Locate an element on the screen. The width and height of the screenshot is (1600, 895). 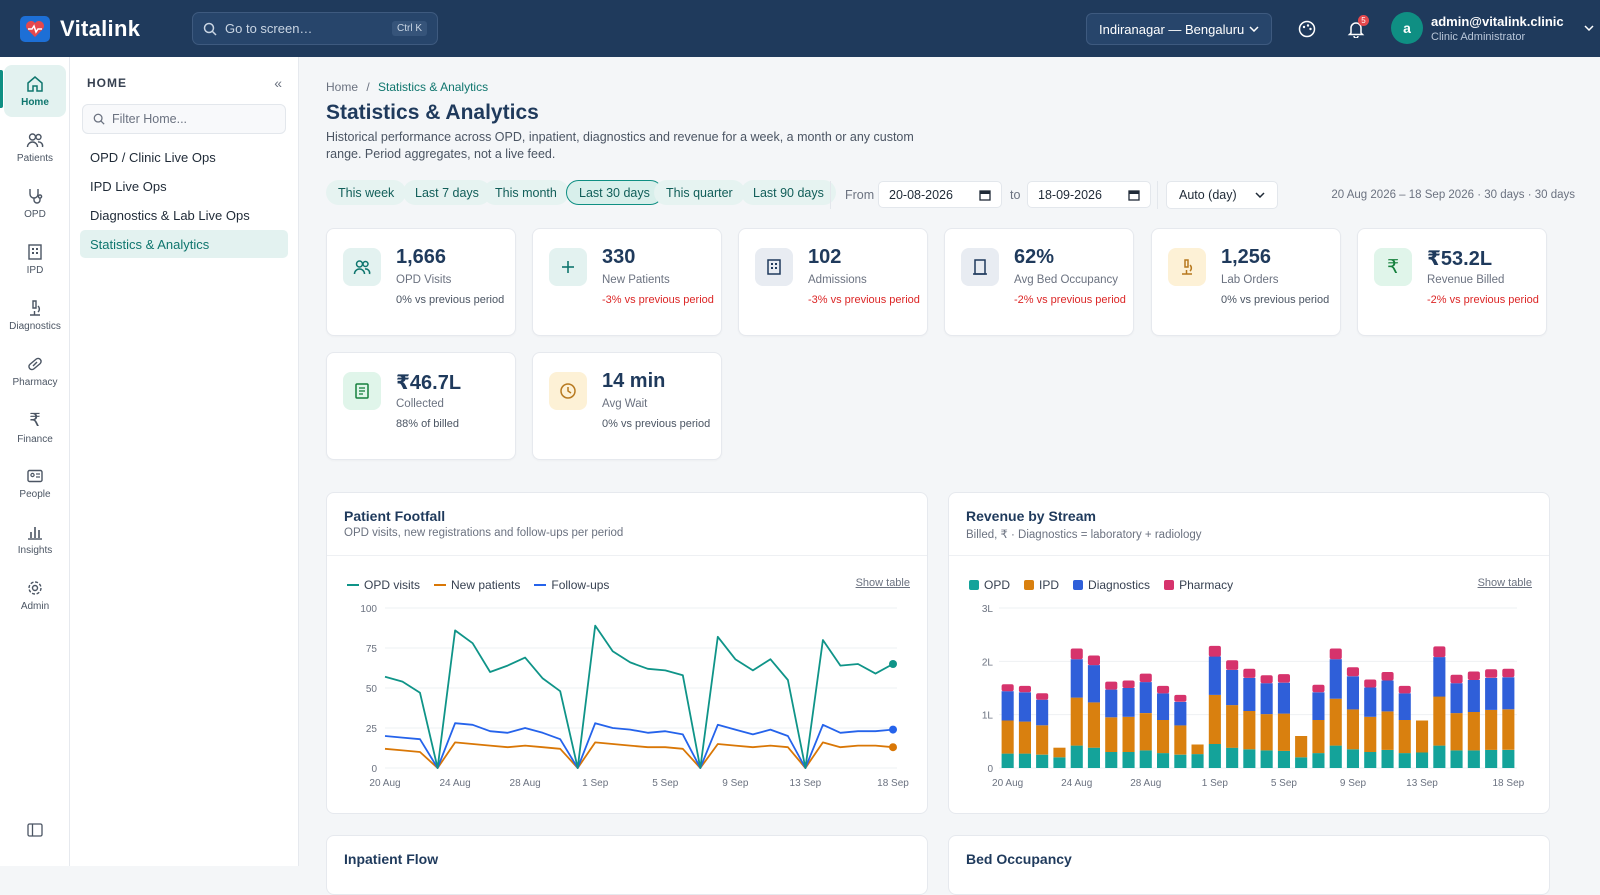
x-tick-label: 28 Aug is located at coordinates (1145, 783).